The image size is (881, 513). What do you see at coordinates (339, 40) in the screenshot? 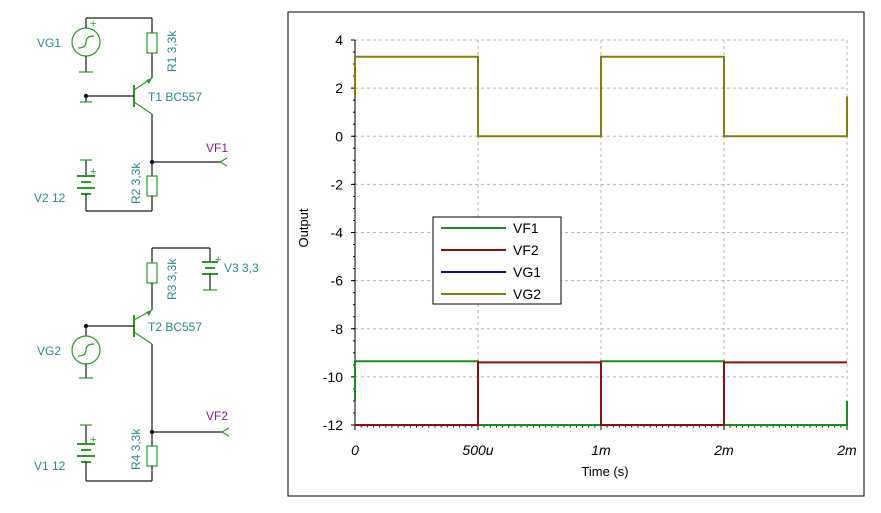
I see `y-tick-label: 4` at bounding box center [339, 40].